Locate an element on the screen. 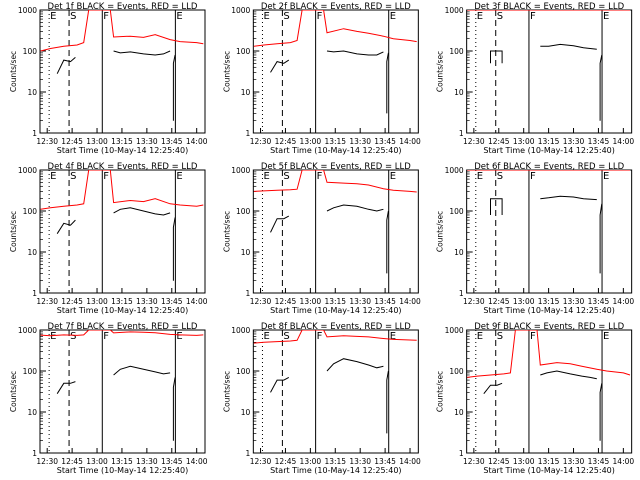  panel-title: Det 3f BLACK = Events, RED = LLD is located at coordinates (549, 7).